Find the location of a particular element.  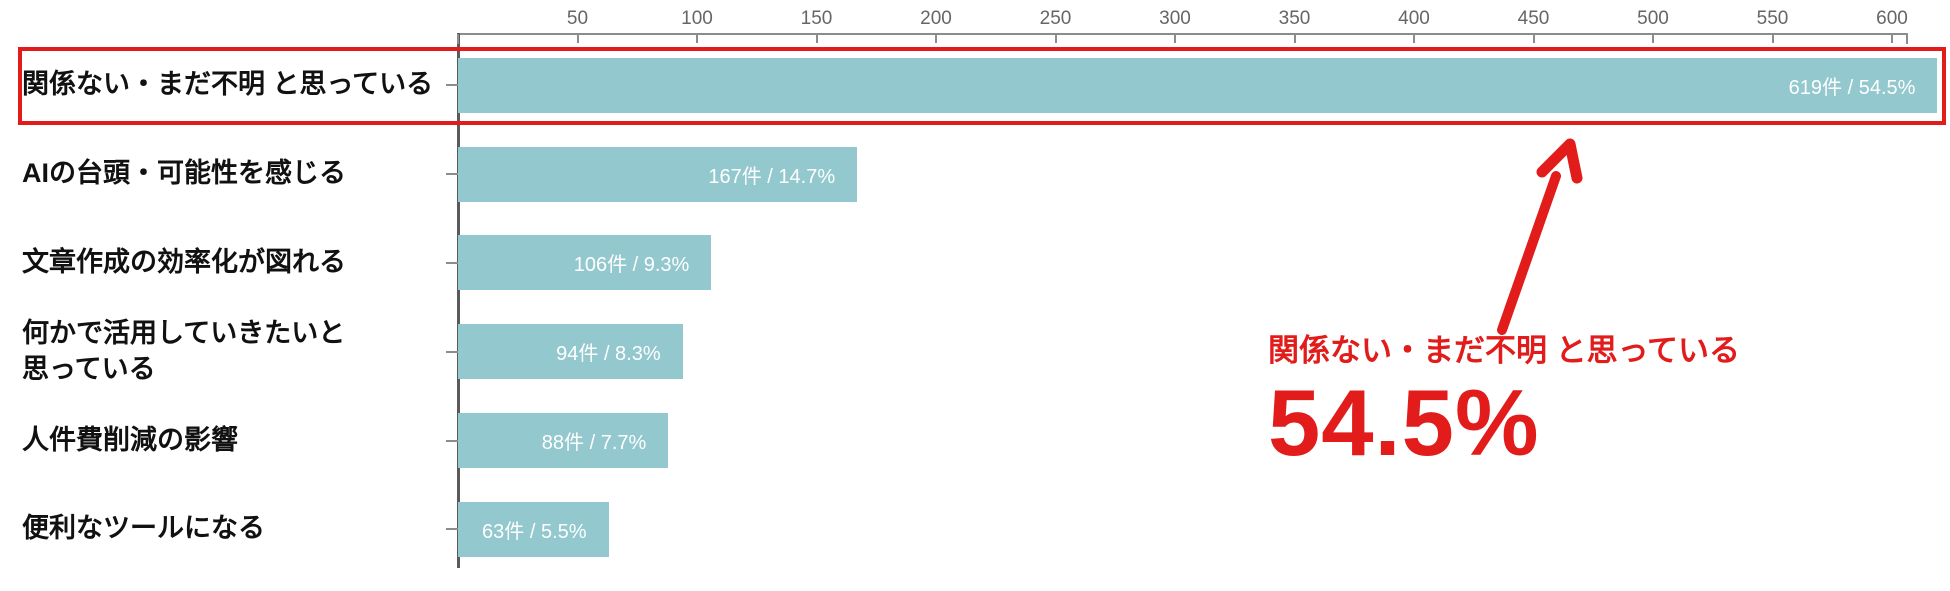

bar-value-label: 619件 / 54.5% is located at coordinates (1852, 87).